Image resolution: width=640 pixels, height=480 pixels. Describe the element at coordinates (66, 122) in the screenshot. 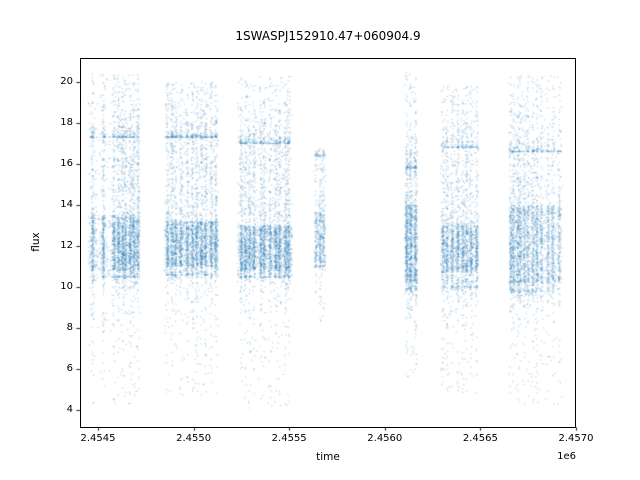

I see `y-tick-label: 18` at that location.